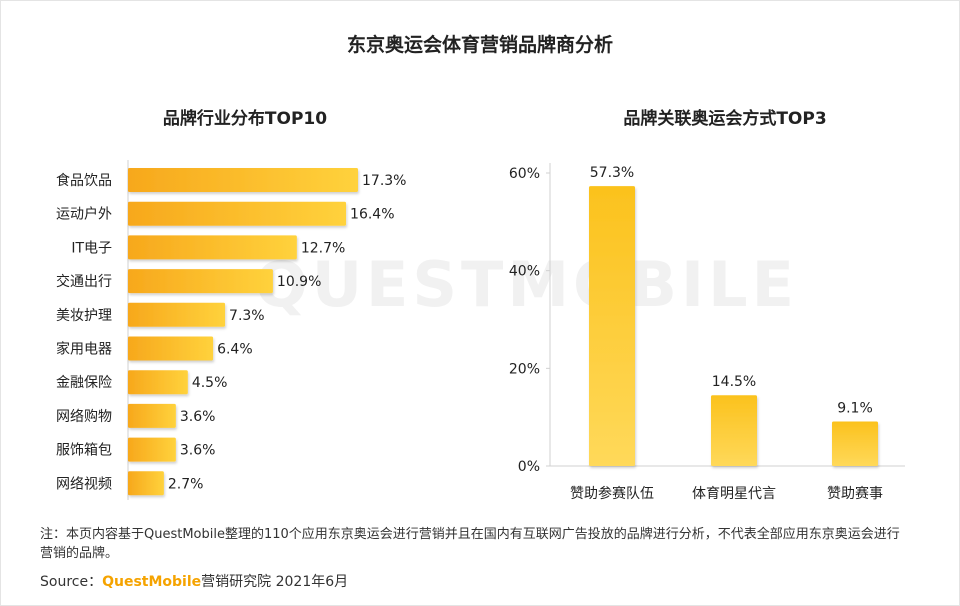  I want to click on value-label: 10.9%, so click(299, 282).